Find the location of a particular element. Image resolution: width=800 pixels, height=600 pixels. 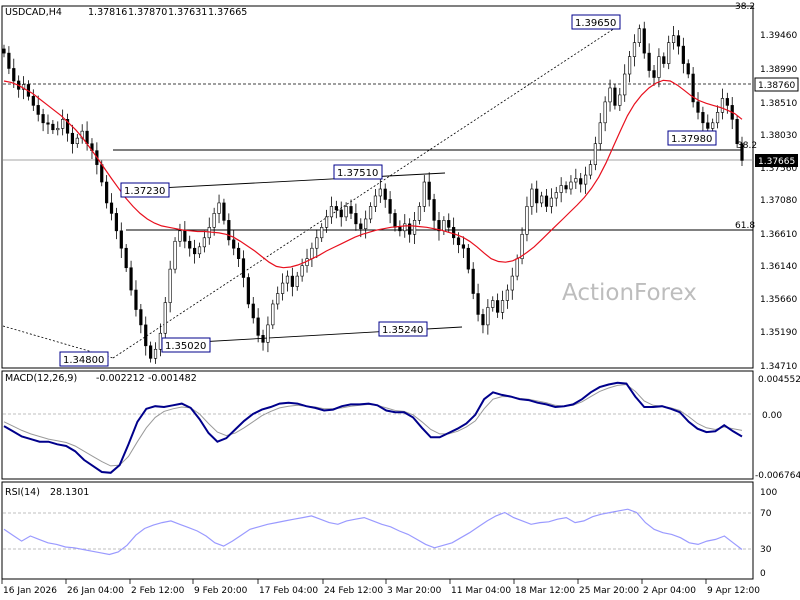

macd-signal-value: -0.001482 is located at coordinates (172, 378).